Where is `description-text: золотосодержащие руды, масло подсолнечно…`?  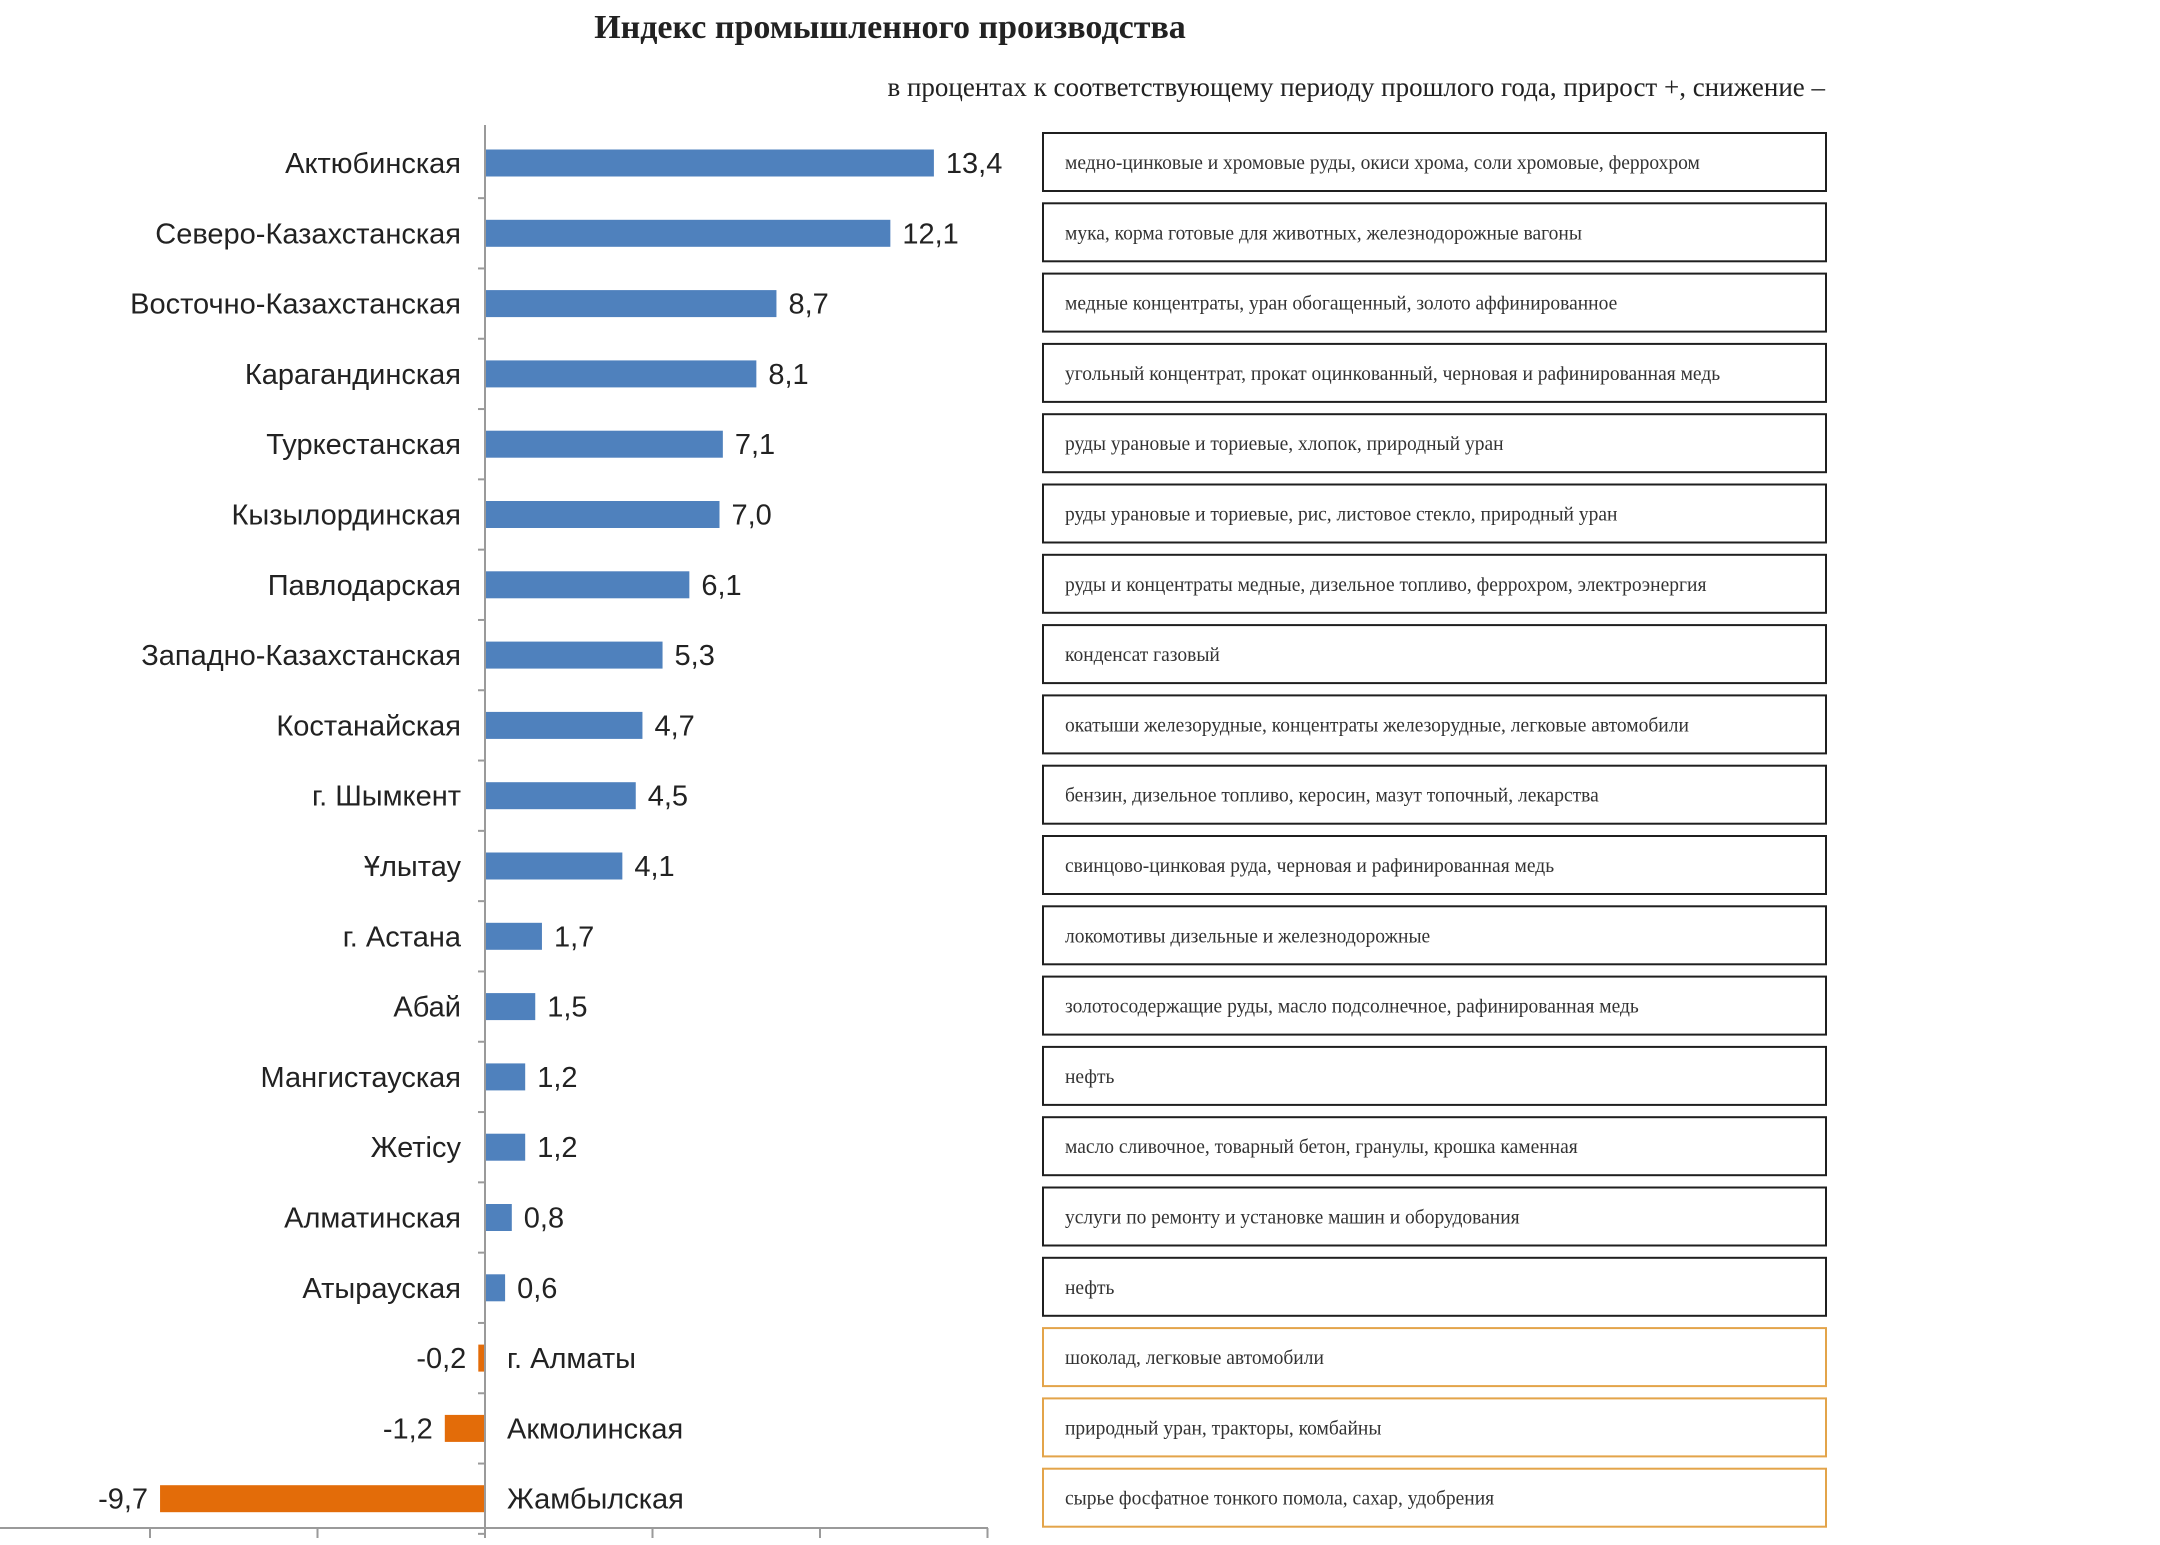 description-text: золотосодержащие руды, масло подсолнечно… is located at coordinates (1352, 1007).